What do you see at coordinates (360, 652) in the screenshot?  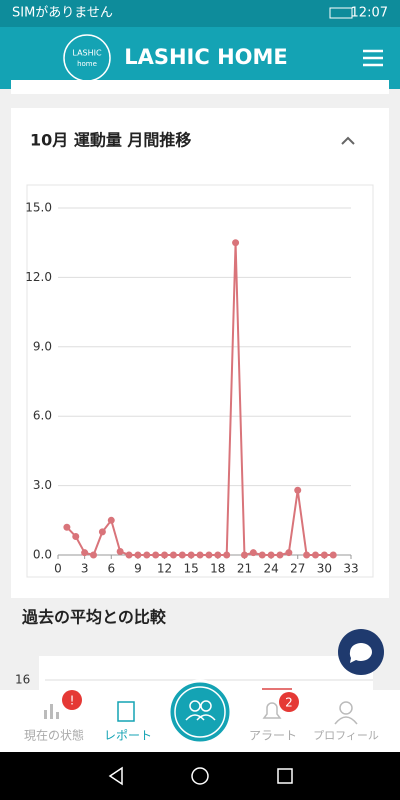 I see `chat-icon` at bounding box center [360, 652].